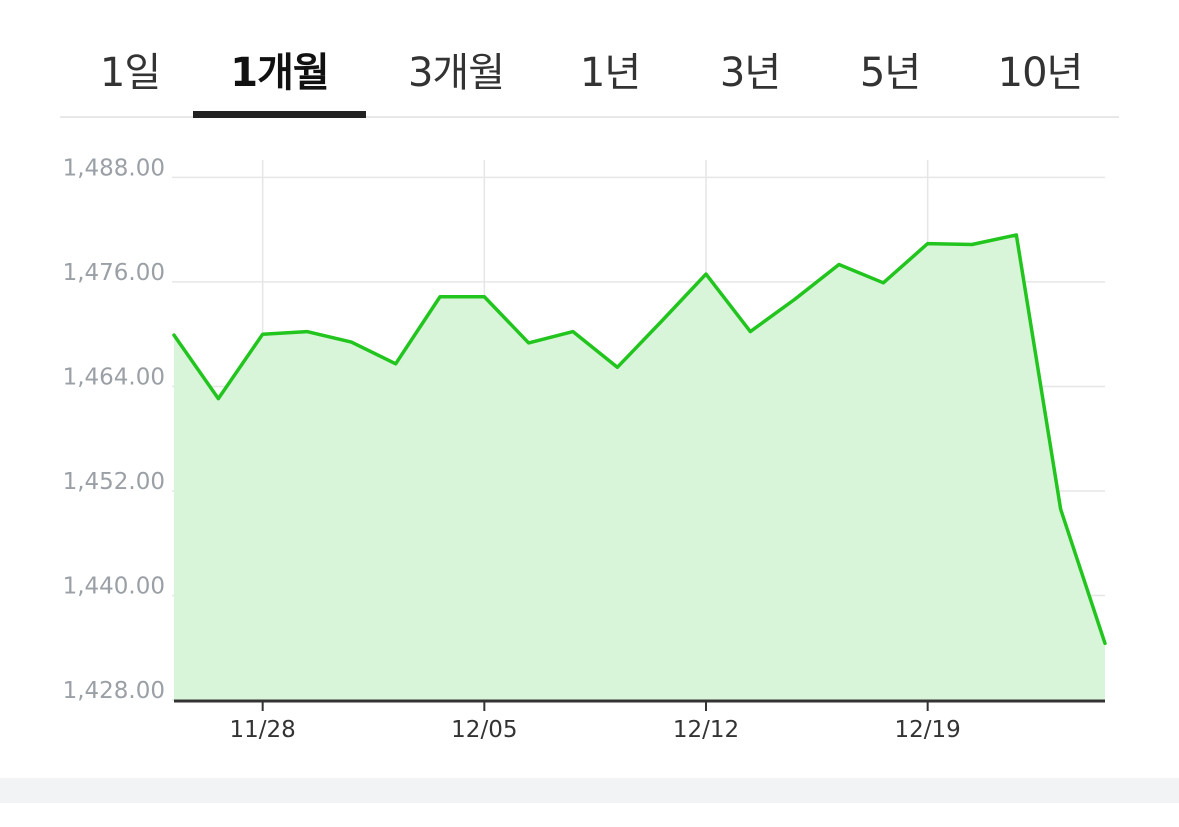 Image resolution: width=1179 pixels, height=827 pixels. I want to click on y-tick-label: 1,488.00, so click(114, 168).